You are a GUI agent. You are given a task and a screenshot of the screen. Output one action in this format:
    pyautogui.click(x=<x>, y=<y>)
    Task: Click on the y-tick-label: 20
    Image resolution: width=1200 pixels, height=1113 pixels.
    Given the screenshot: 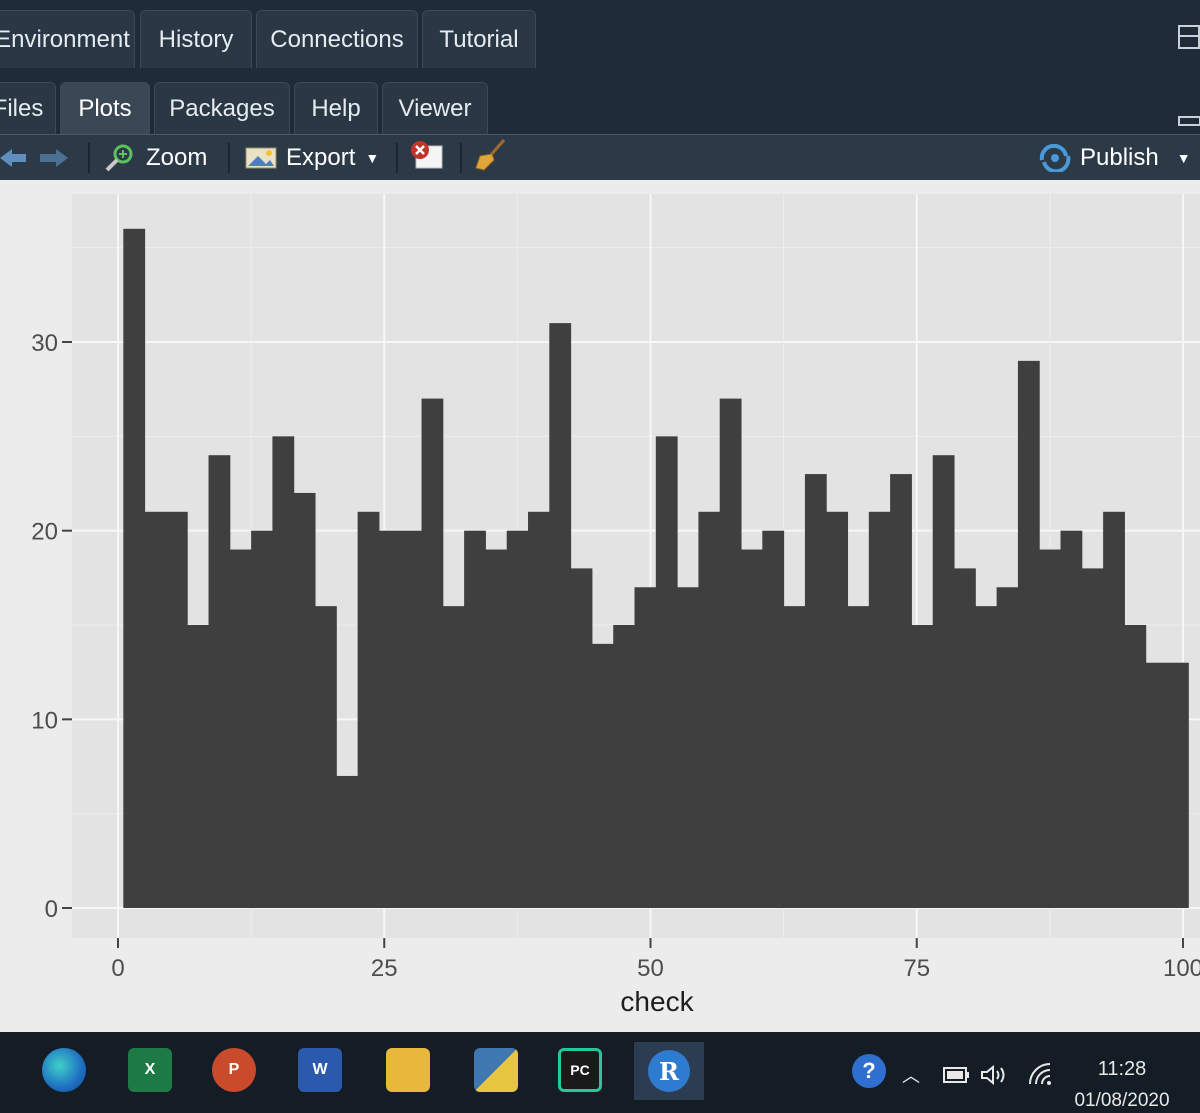 What is the action you would take?
    pyautogui.click(x=44, y=532)
    